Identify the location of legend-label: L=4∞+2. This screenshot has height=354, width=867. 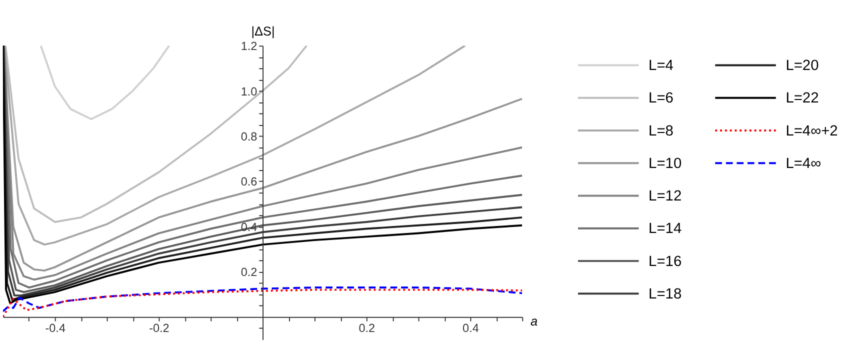
(812, 131).